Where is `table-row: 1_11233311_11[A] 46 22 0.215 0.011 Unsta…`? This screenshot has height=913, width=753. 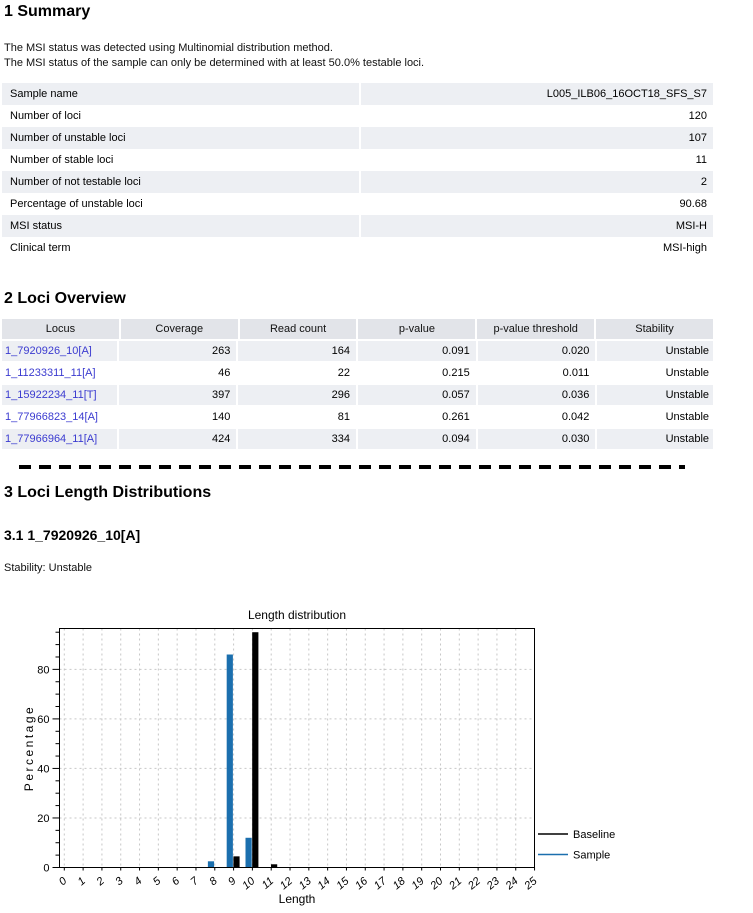
table-row: 1_11233311_11[A] 46 22 0.215 0.011 Unsta… is located at coordinates (357, 374).